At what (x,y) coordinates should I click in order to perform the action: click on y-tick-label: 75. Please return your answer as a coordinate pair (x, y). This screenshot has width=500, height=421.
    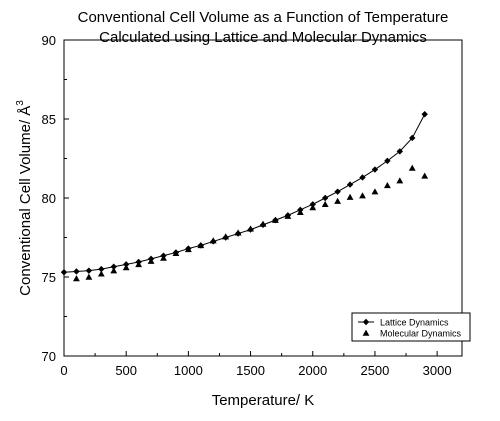
    Looking at the image, I should click on (49, 277).